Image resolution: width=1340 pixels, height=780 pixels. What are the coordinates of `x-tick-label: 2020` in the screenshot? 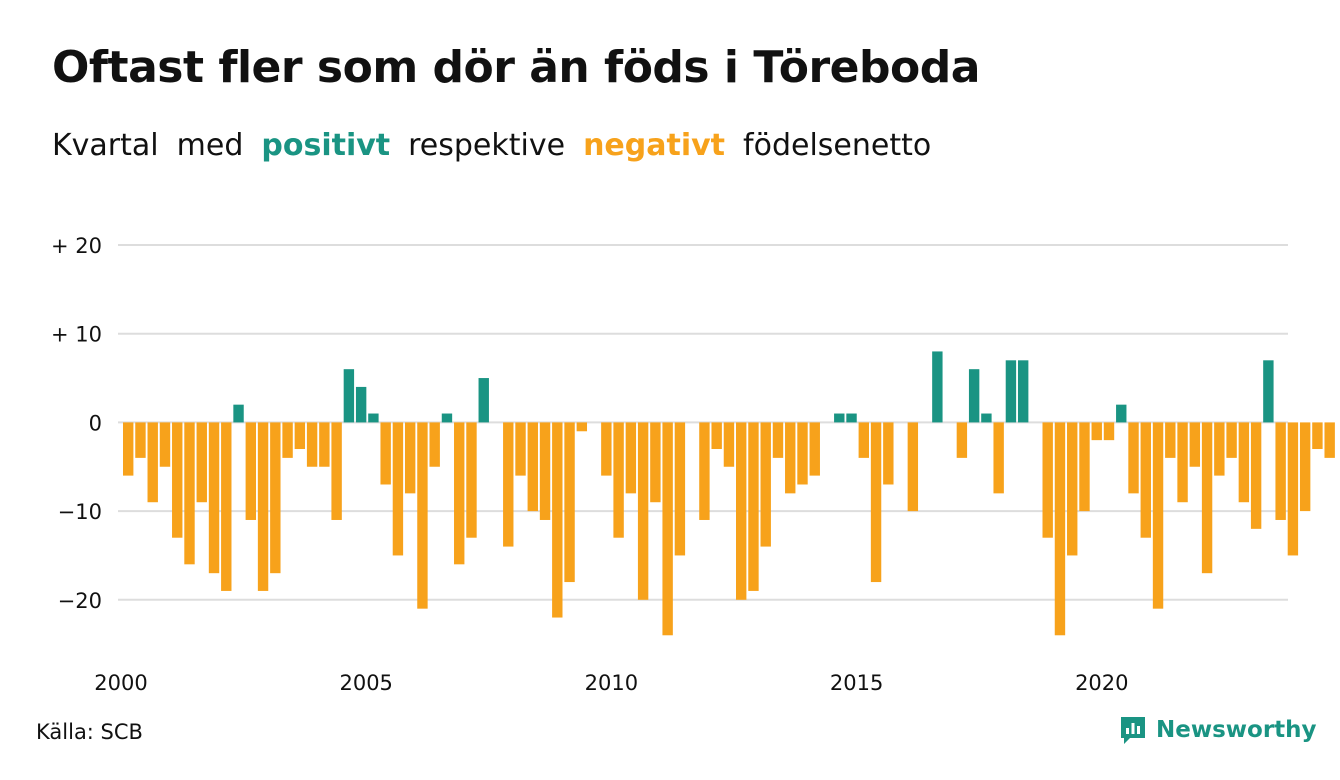 It's located at (1101, 683).